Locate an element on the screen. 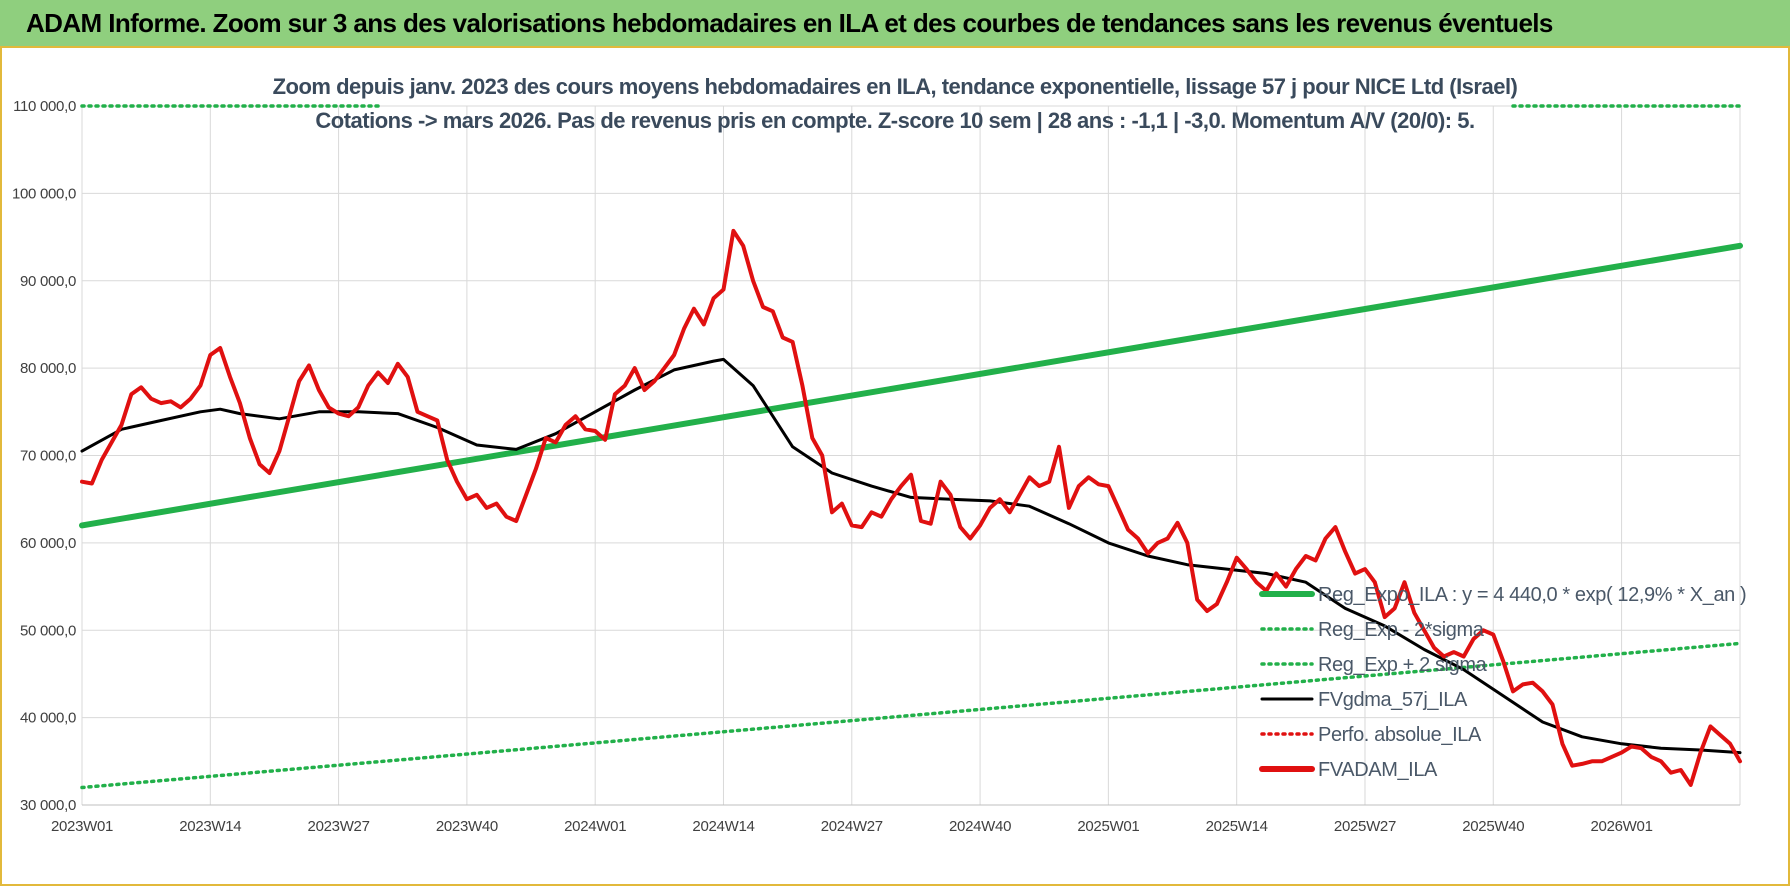  y-tick-label: 30 000,0 is located at coordinates (48, 805).